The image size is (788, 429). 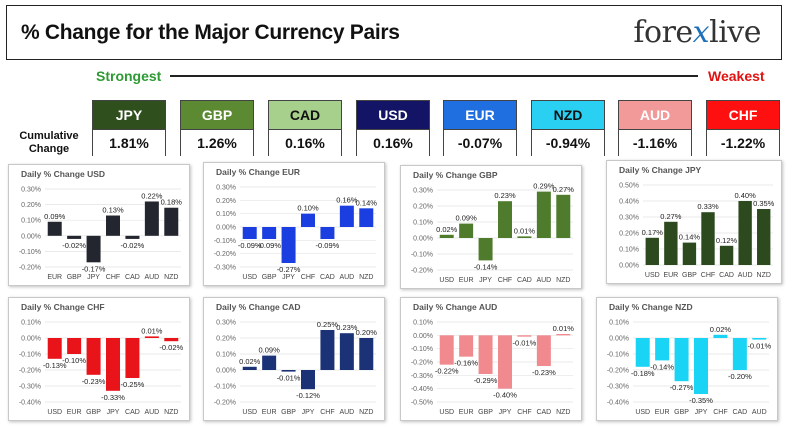 I want to click on data-label: 0.09%, so click(x=270, y=350).